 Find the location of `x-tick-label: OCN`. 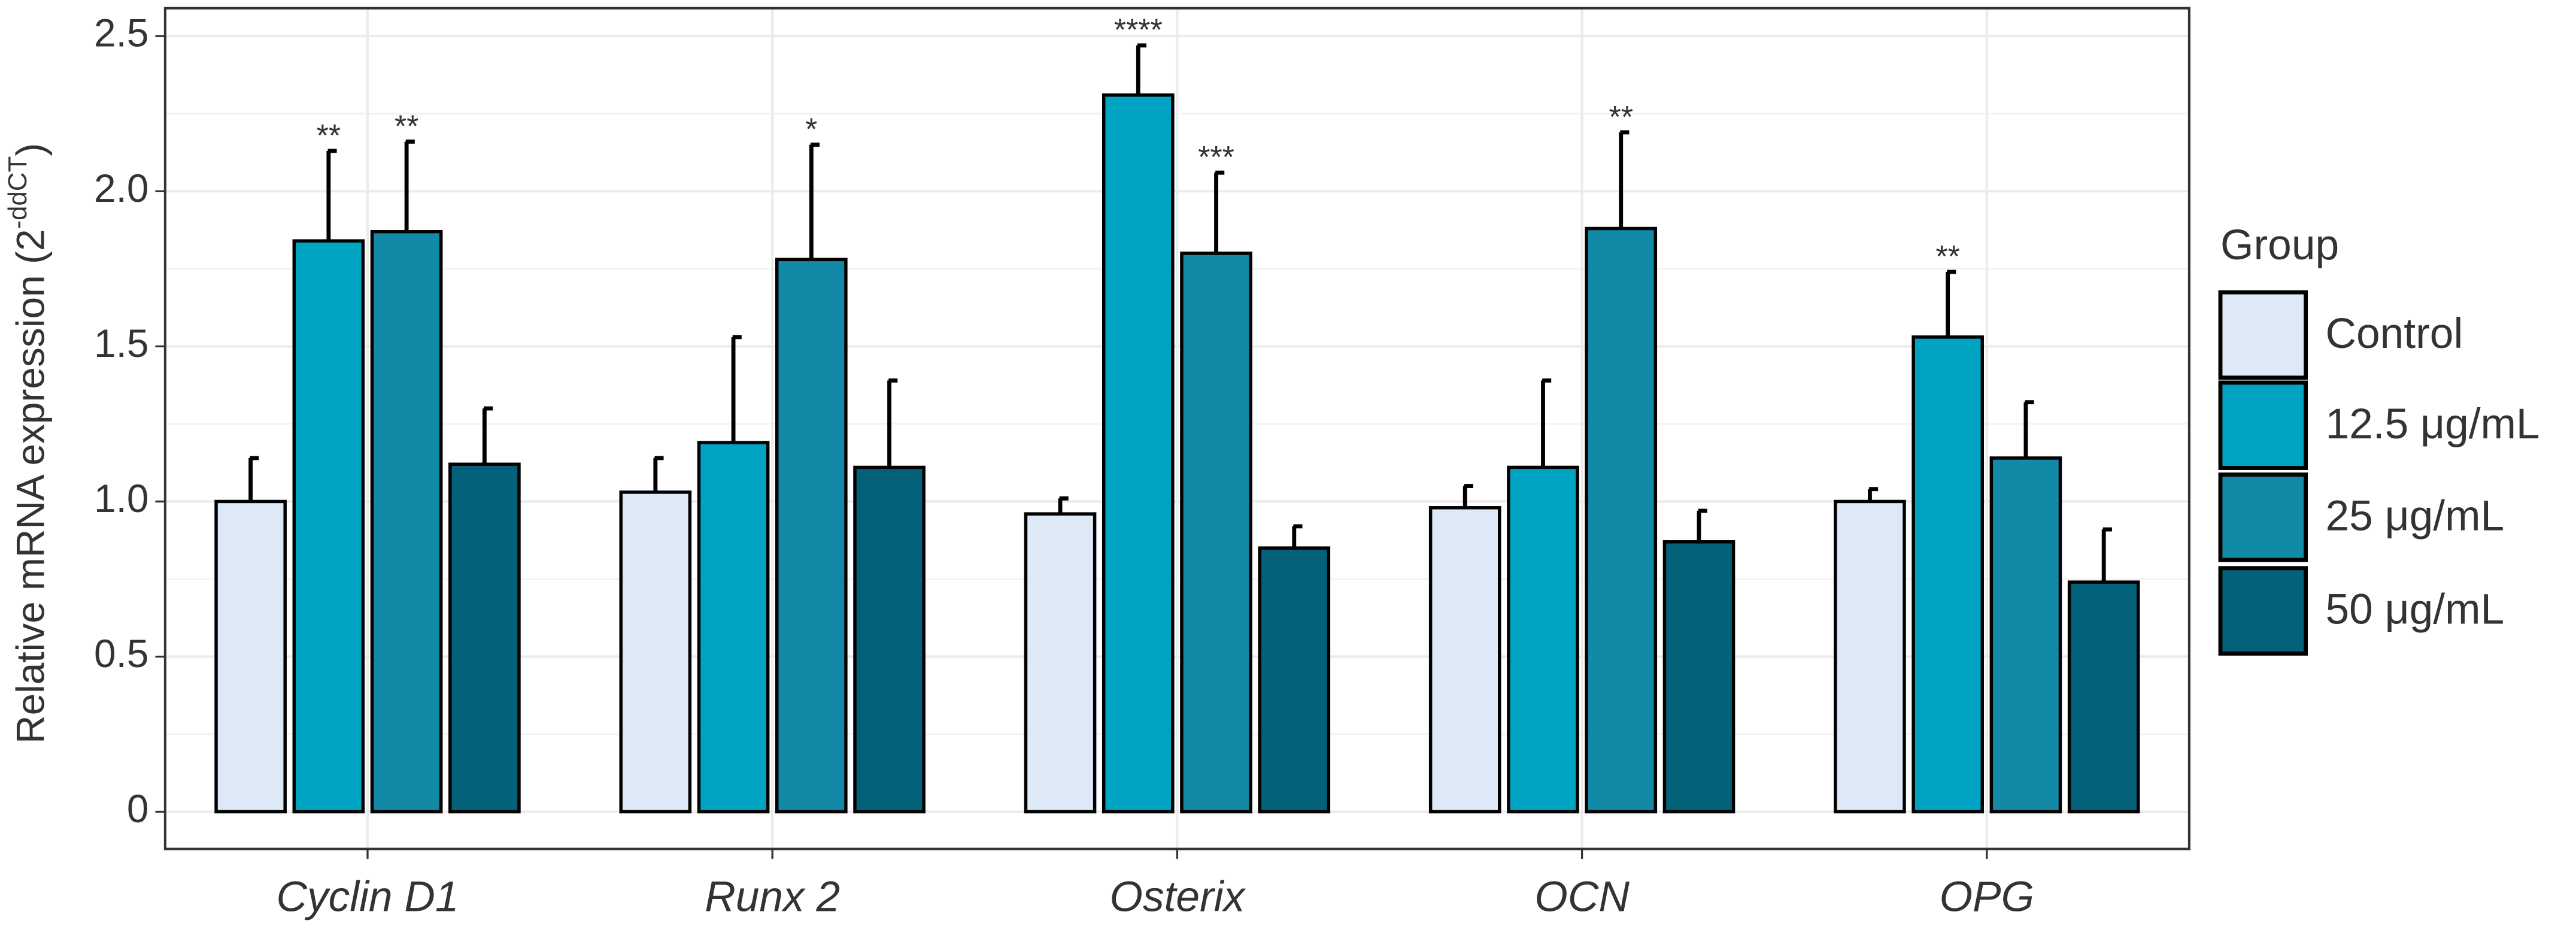

x-tick-label: OCN is located at coordinates (1582, 897).